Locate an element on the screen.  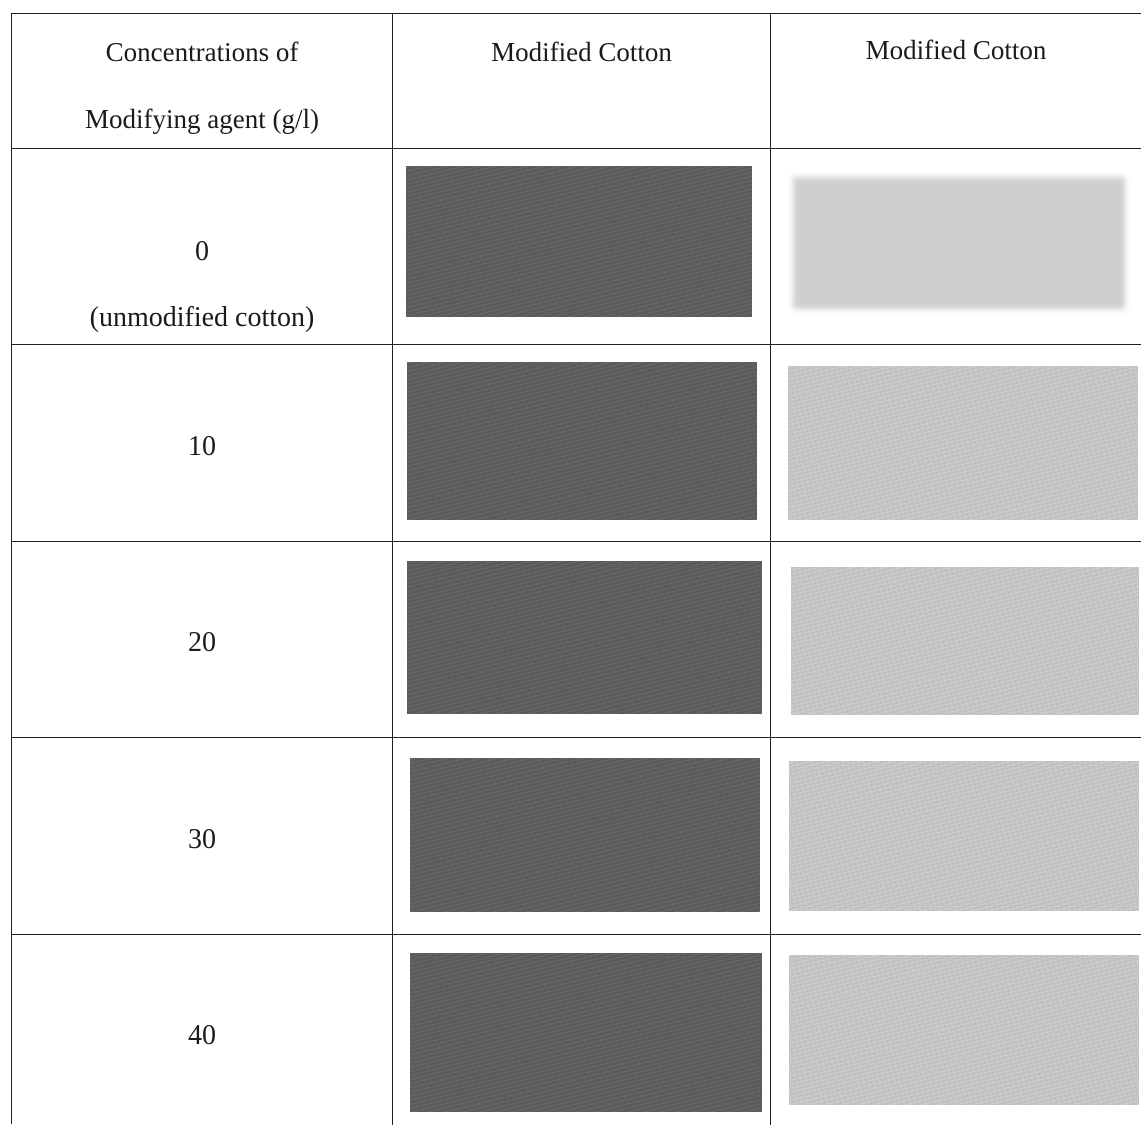
concentration-cell: 30 is located at coordinates (202, 836).